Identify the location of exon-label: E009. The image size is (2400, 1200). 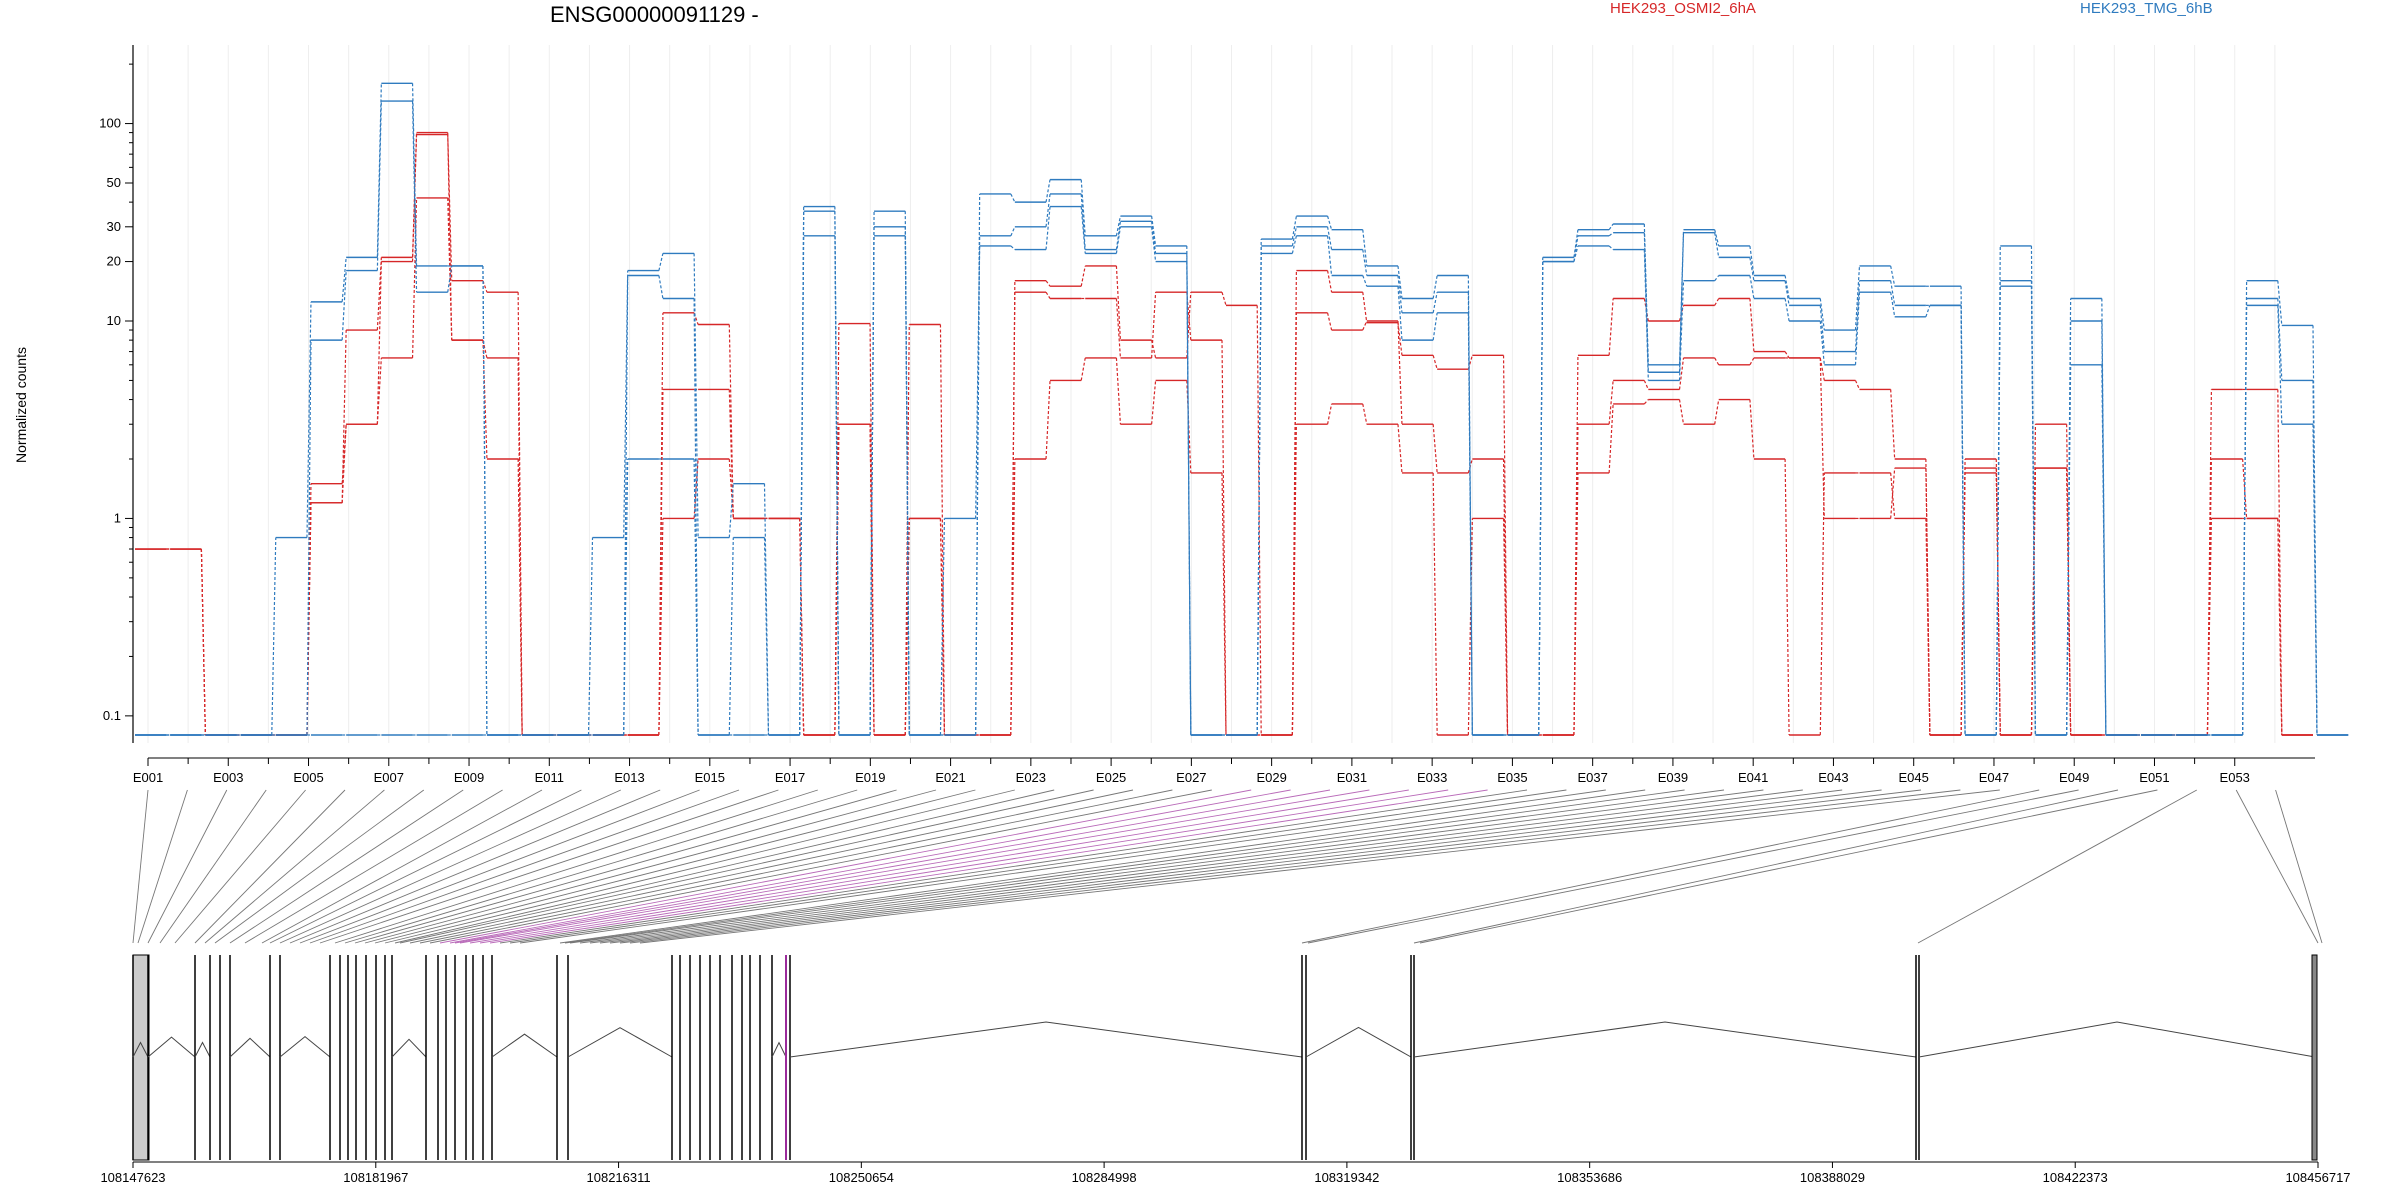
(469, 777).